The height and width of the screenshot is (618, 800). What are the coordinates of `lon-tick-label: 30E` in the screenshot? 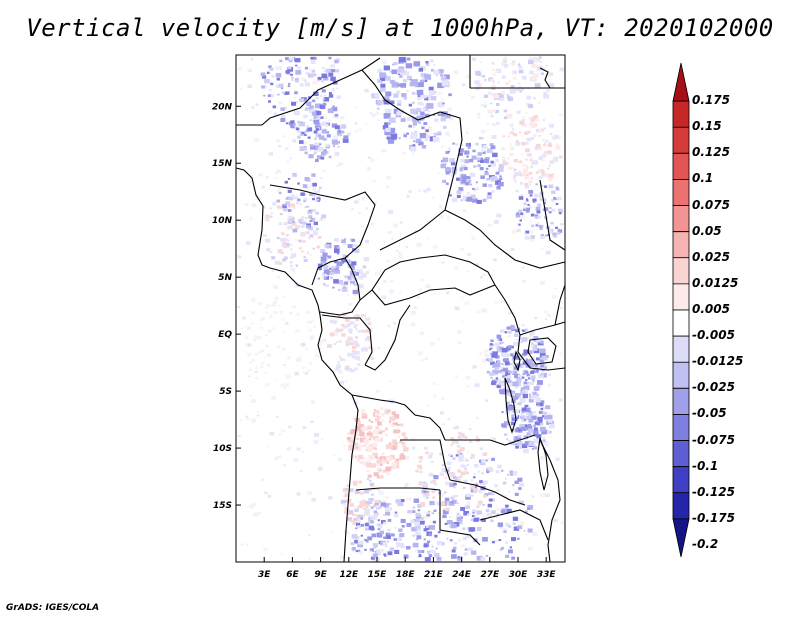 It's located at (519, 575).